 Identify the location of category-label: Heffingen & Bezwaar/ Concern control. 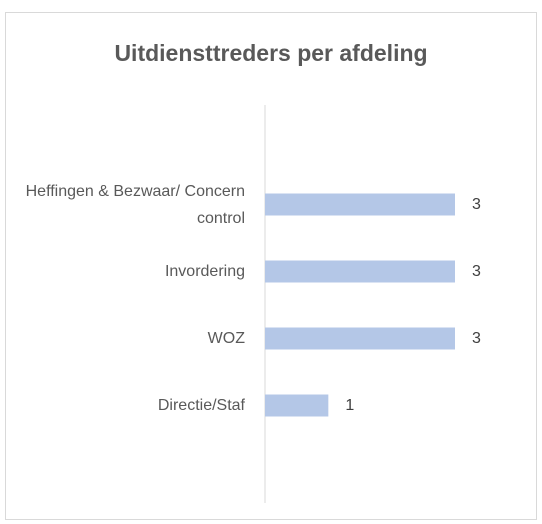
(135, 204).